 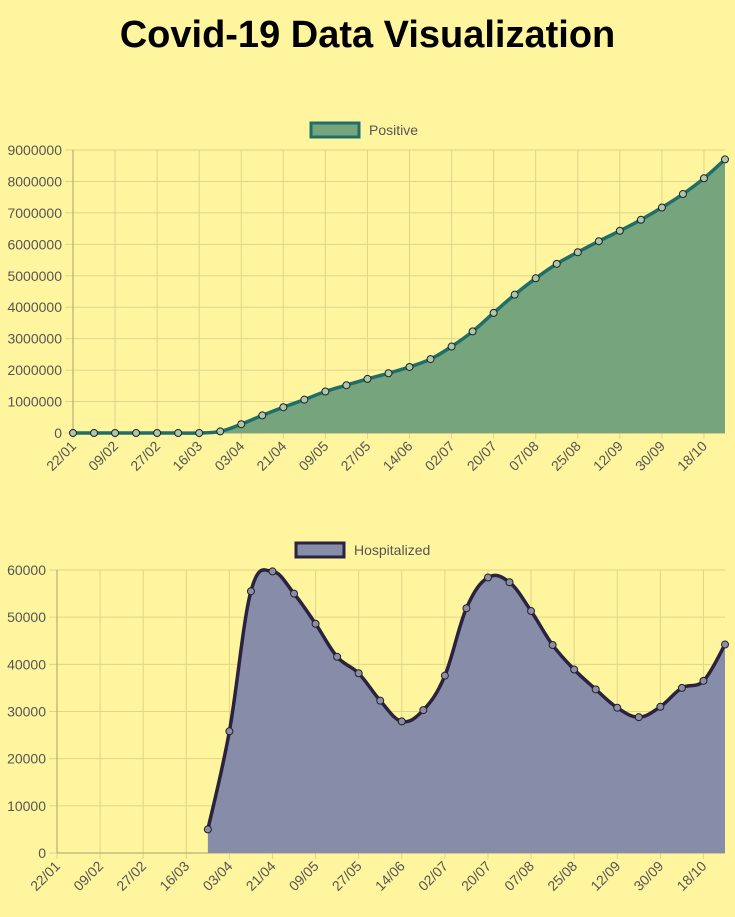 I want to click on x-tick-label: 27/05, so click(x=355, y=456).